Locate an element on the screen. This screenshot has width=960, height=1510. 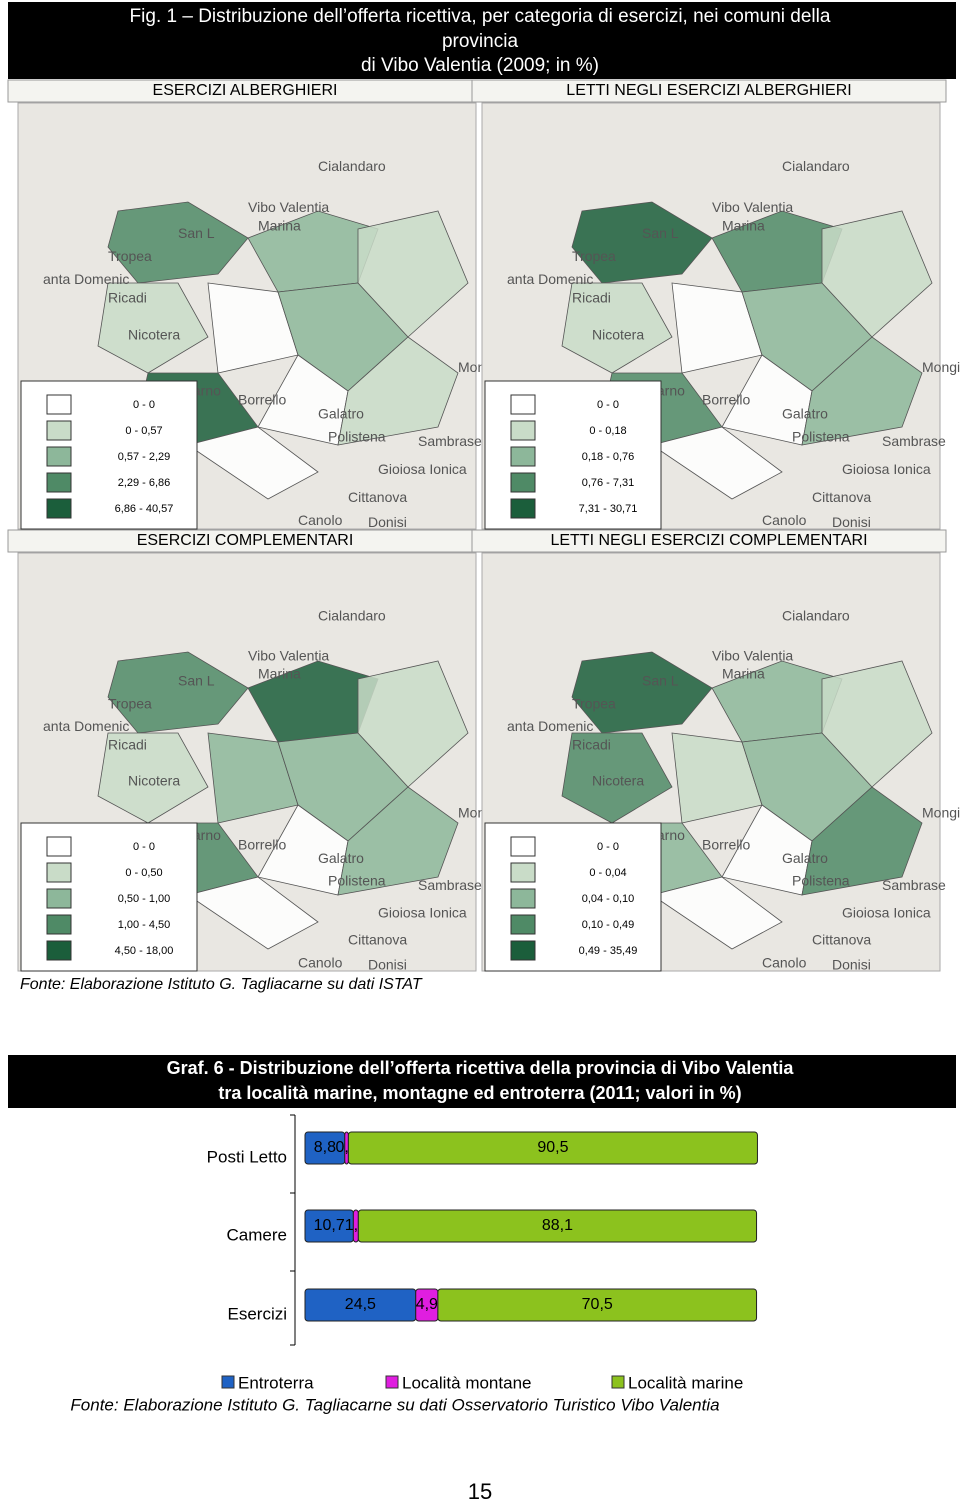
value-label: 4,9 is located at coordinates (427, 1304).